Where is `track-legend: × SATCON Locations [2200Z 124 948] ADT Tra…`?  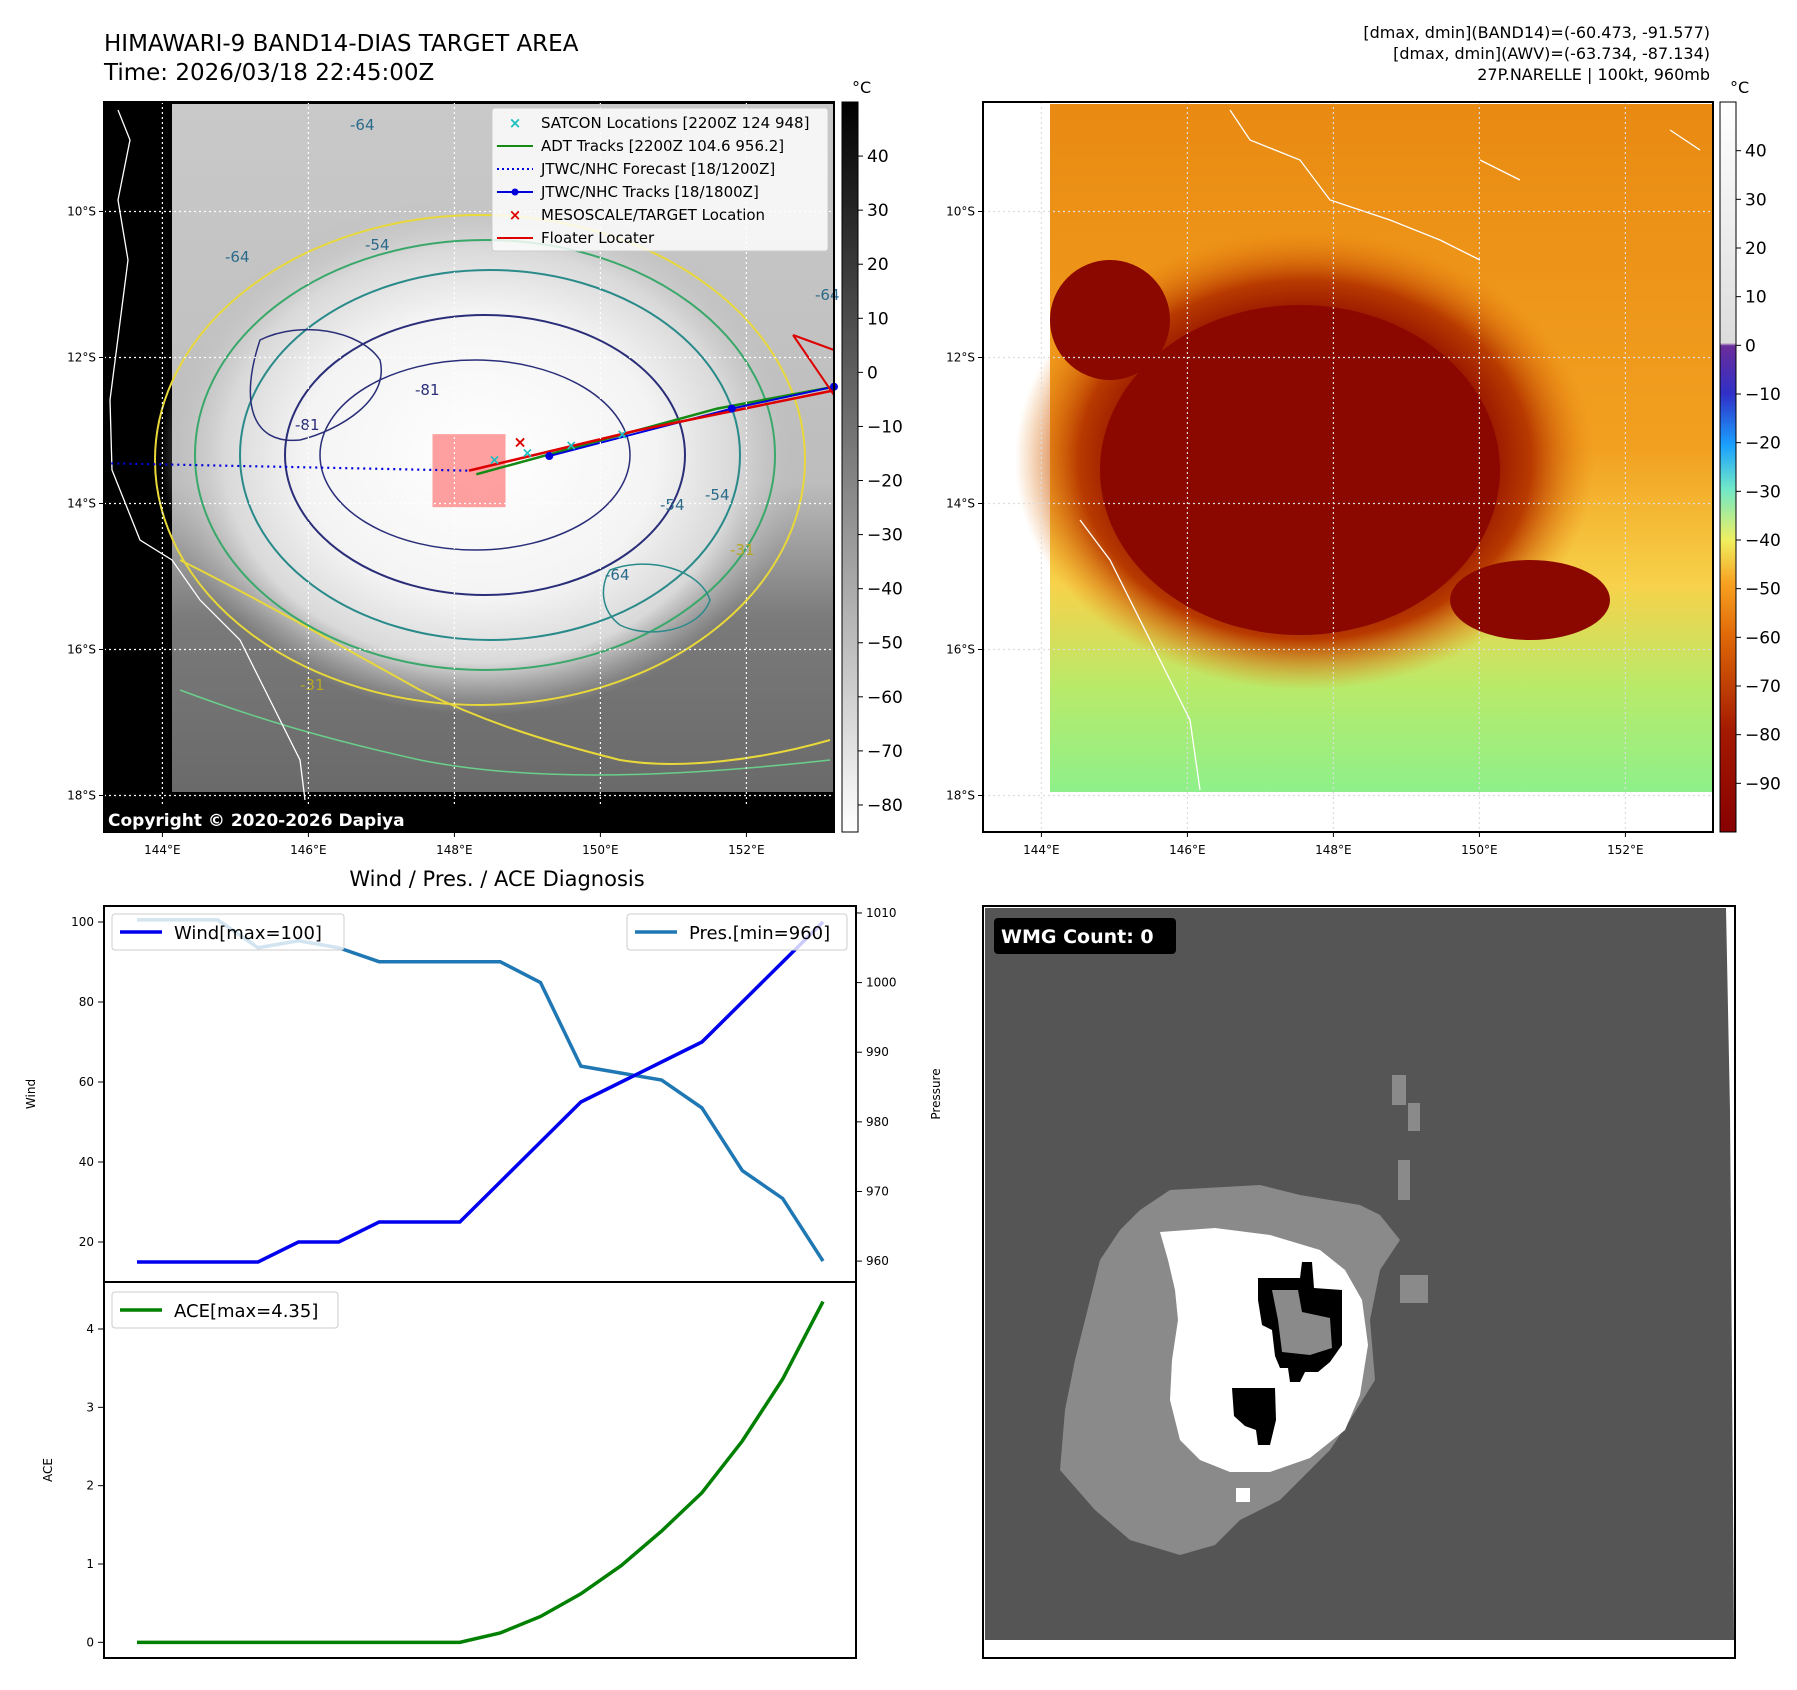 track-legend: × SATCON Locations [2200Z 124 948] ADT Tra… is located at coordinates (660, 179).